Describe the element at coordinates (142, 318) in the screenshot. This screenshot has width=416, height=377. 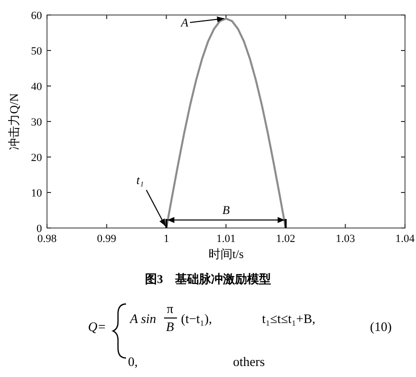
I see `text: A sin` at that location.